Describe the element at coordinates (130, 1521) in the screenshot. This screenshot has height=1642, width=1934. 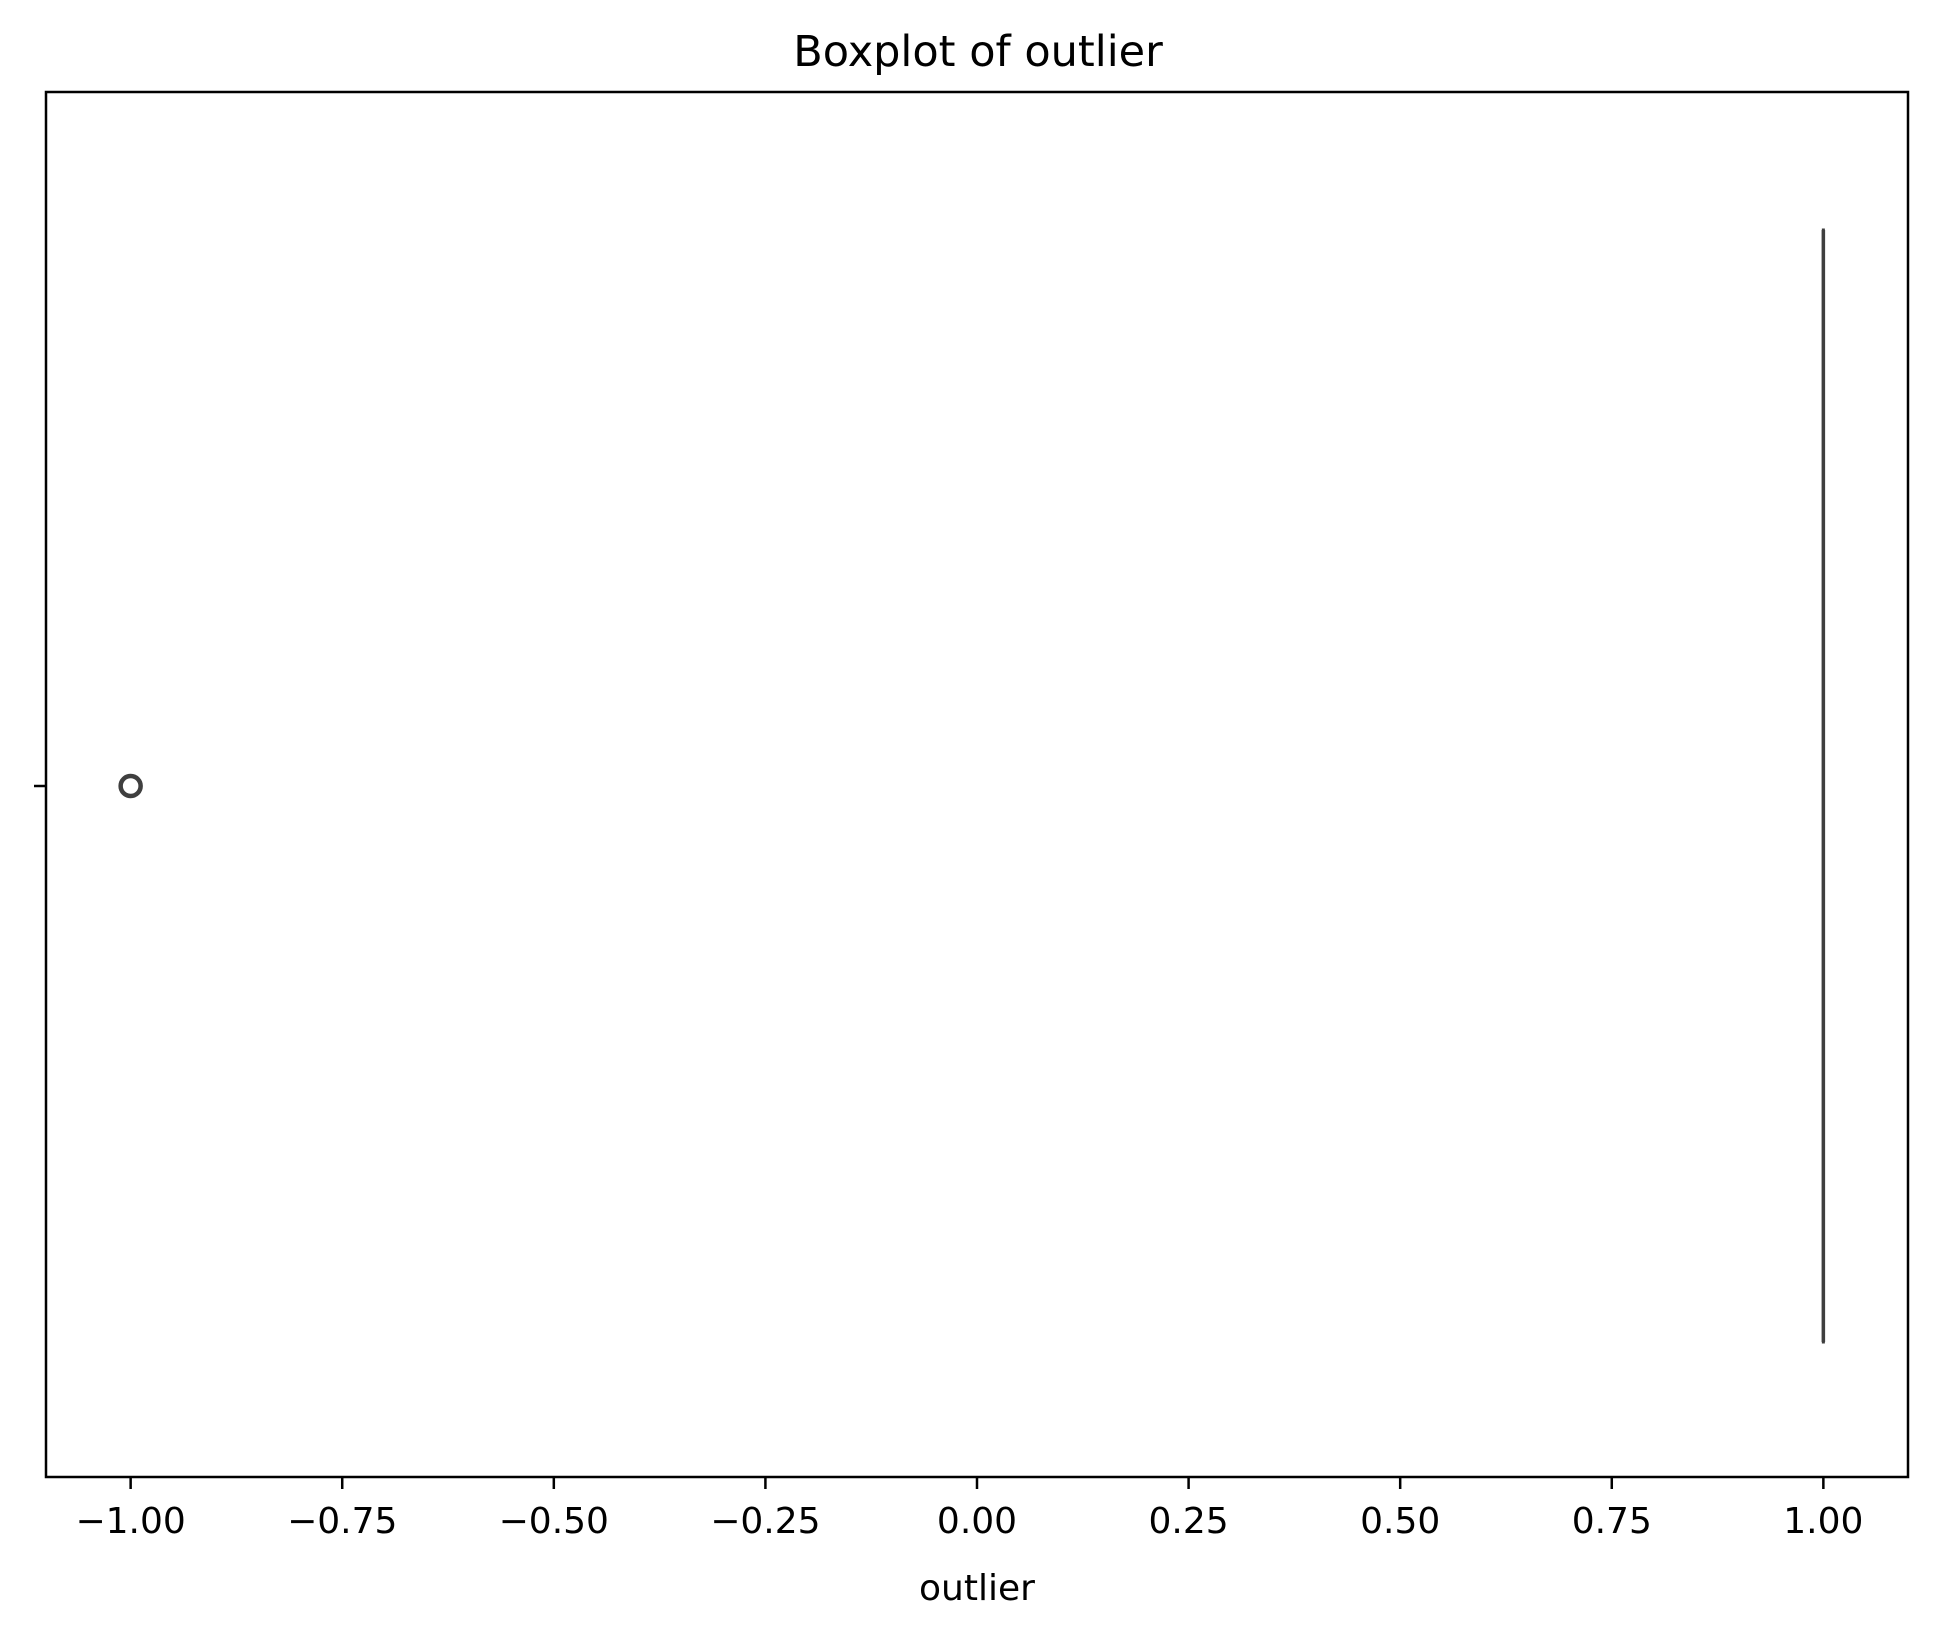
I see `x-tick-label: −1.00` at that location.